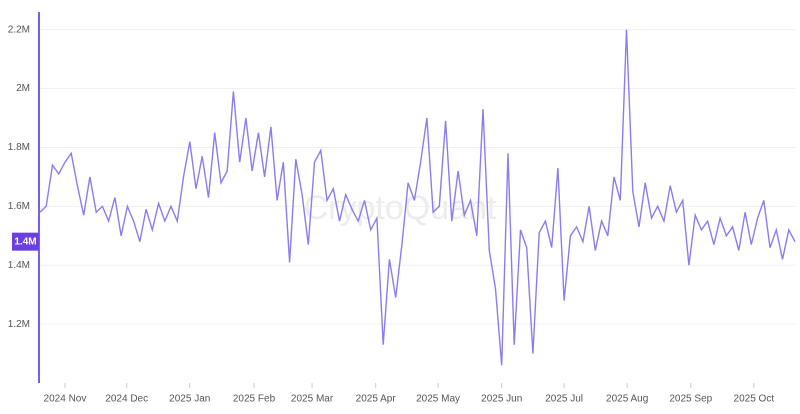  I want to click on x-tick-label: 2025 Jul, so click(564, 399).